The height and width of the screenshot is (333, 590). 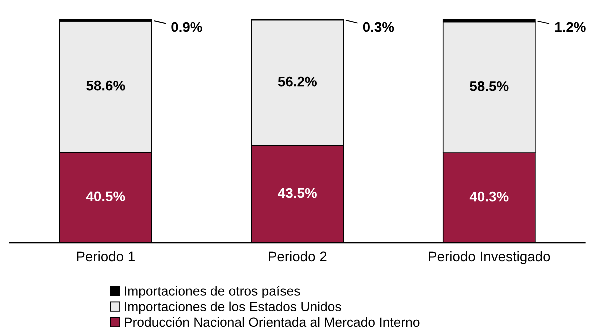 I want to click on data-label: 40.3%, so click(x=489, y=197).